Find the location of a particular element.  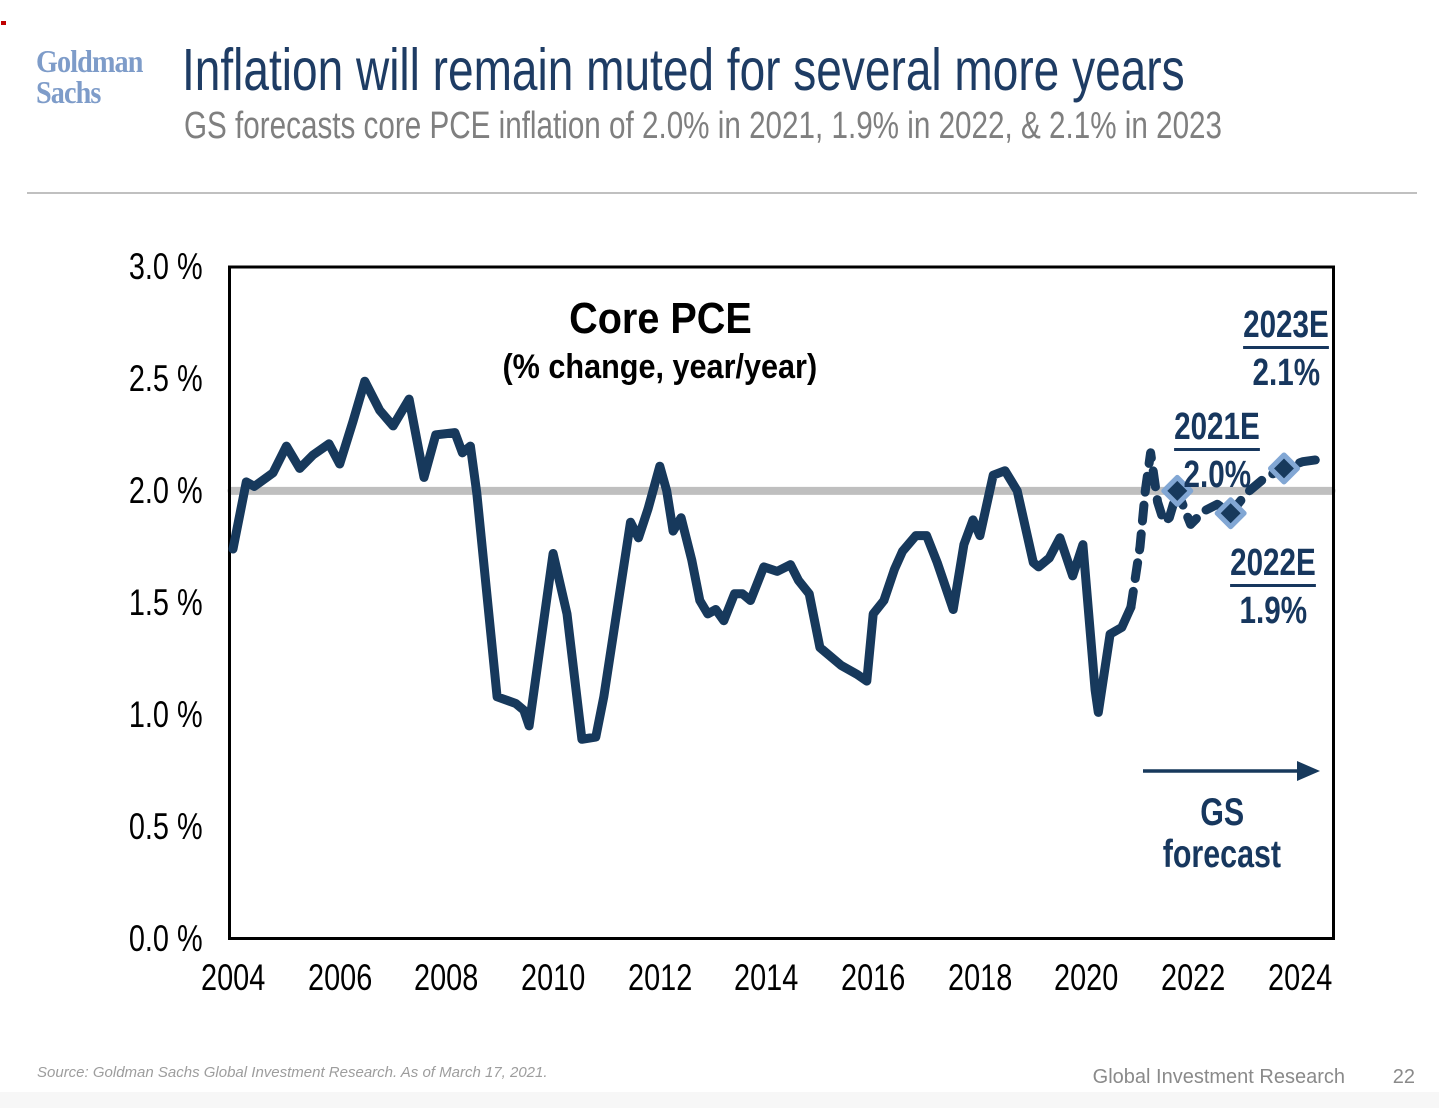

x-tick-label: 2010 is located at coordinates (553, 977).